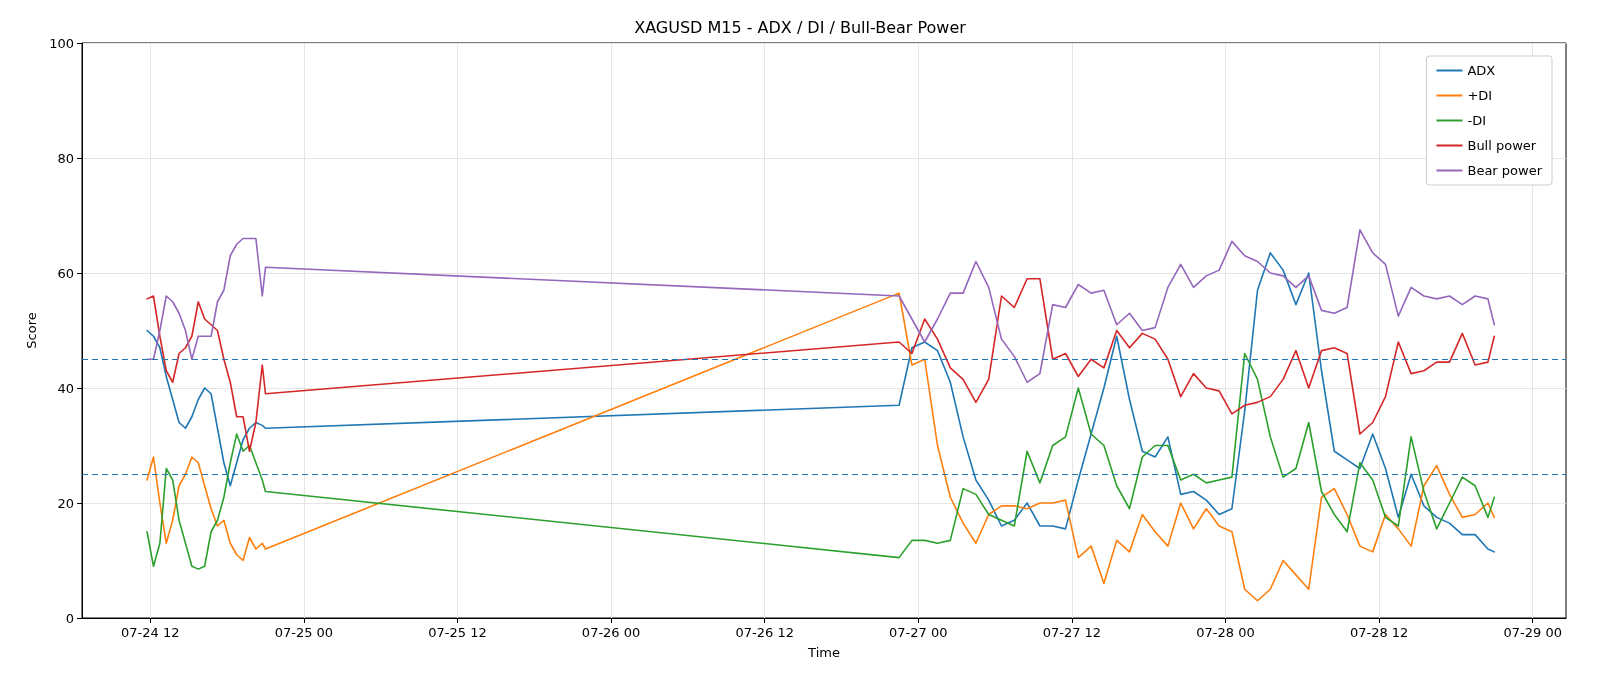 The image size is (1600, 686). Describe the element at coordinates (764, 632) in the screenshot. I see `x-tick-label: 07-26 12` at that location.